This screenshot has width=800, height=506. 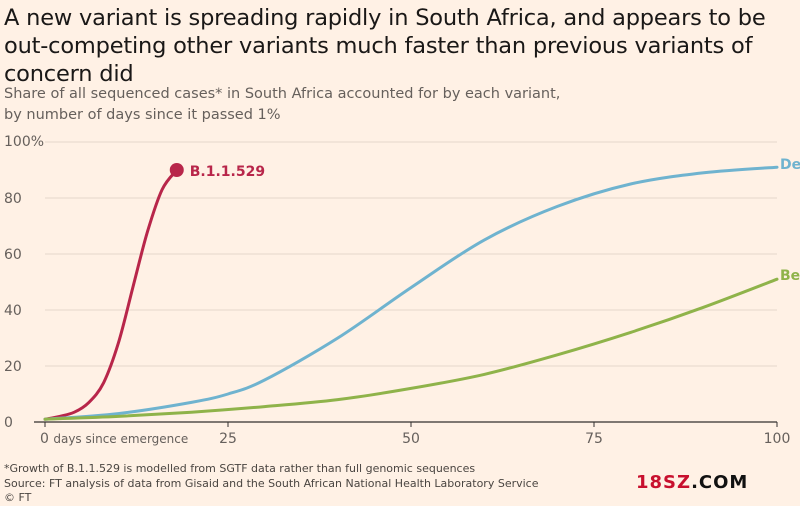 What do you see at coordinates (142, 115) in the screenshot?
I see `subtitle-line-2: by number of days since it passed 1%` at bounding box center [142, 115].